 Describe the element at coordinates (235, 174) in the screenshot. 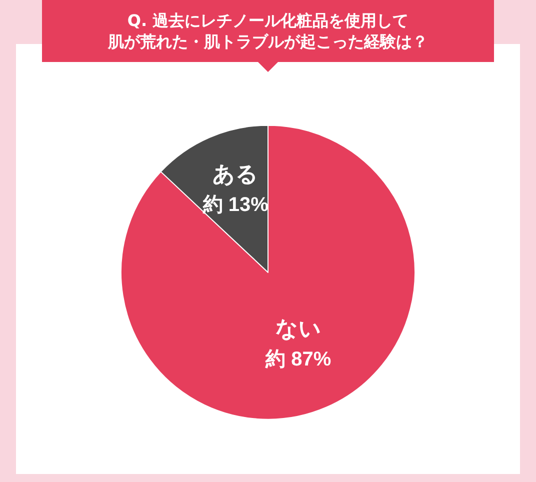

I see `slice-label: ある` at that location.